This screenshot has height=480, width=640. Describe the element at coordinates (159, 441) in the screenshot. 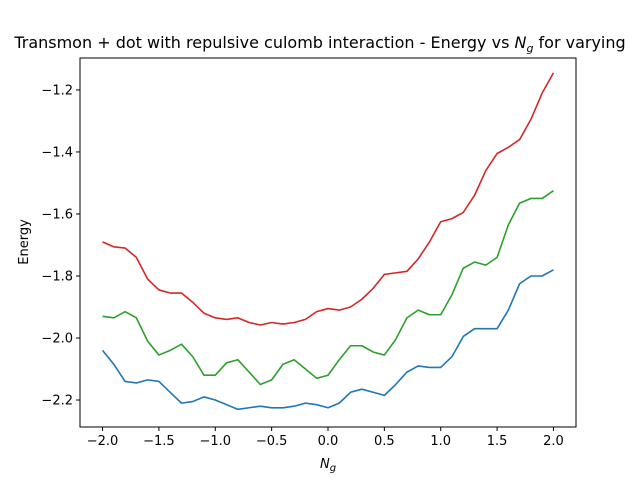

I see `x-tick-label: −1.5` at that location.